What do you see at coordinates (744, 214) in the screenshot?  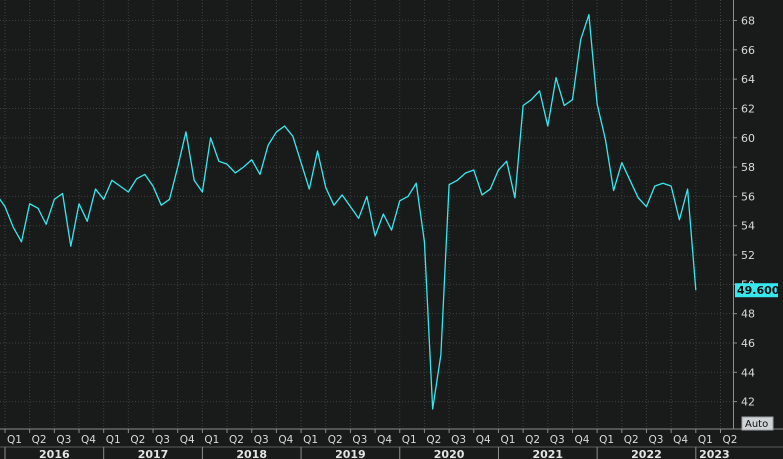 I see `y-axis: 4244464850525456586062646668` at bounding box center [744, 214].